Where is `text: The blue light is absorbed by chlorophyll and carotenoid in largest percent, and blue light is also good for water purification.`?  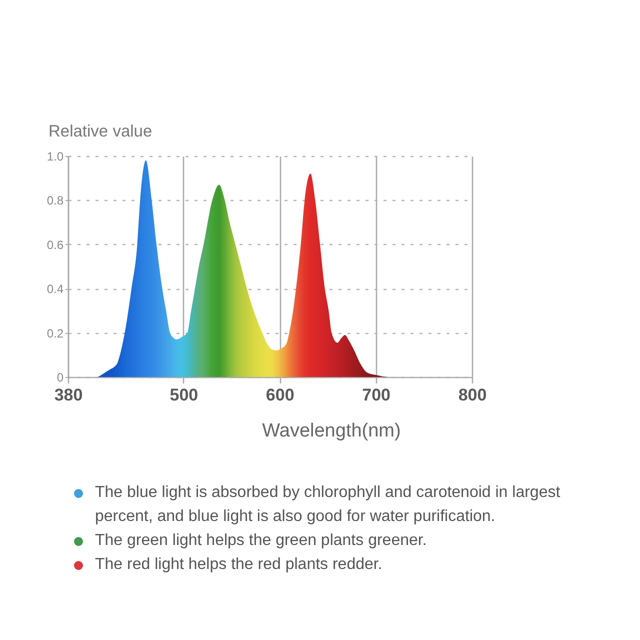
text: The blue light is absorbed by chlorophyll and carotenoid in largest percent, and blue light is also good for water purification. is located at coordinates (327, 504).